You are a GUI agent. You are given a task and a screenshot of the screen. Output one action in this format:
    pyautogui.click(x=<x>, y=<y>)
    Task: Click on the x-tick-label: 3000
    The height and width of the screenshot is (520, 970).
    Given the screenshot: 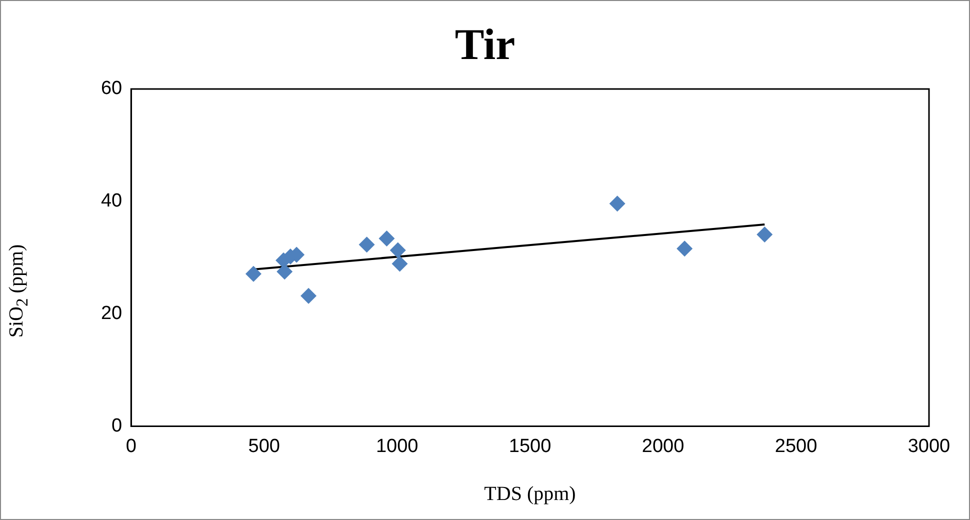 What is the action you would take?
    pyautogui.click(x=929, y=446)
    